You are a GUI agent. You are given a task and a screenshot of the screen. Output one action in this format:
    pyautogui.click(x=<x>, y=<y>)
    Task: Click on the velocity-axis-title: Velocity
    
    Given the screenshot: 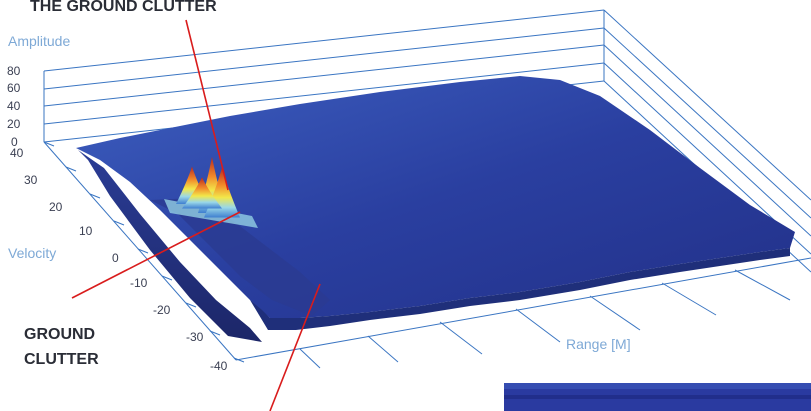 What is the action you would take?
    pyautogui.click(x=32, y=253)
    